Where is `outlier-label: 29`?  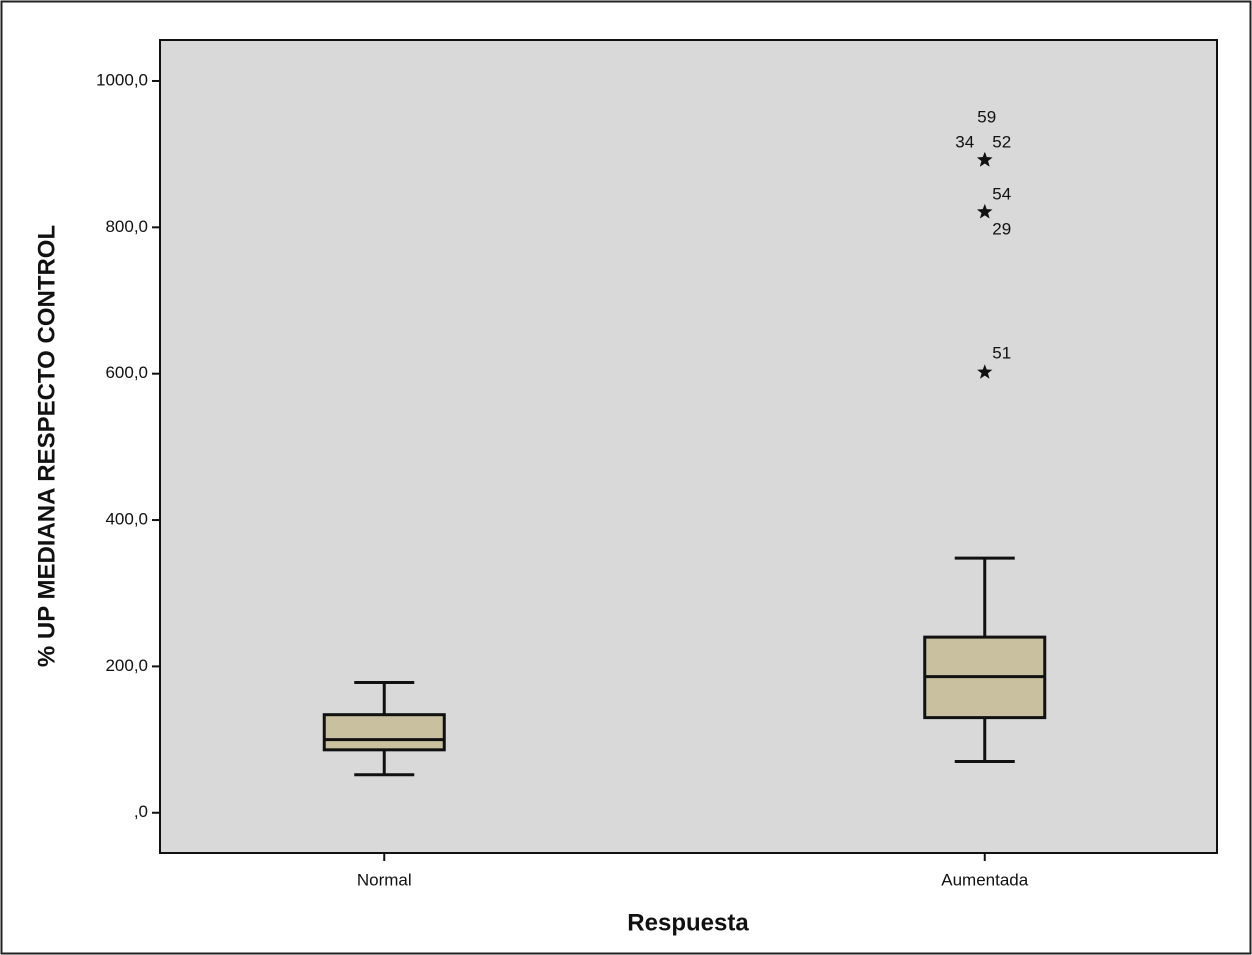
outlier-label: 29 is located at coordinates (1001, 228).